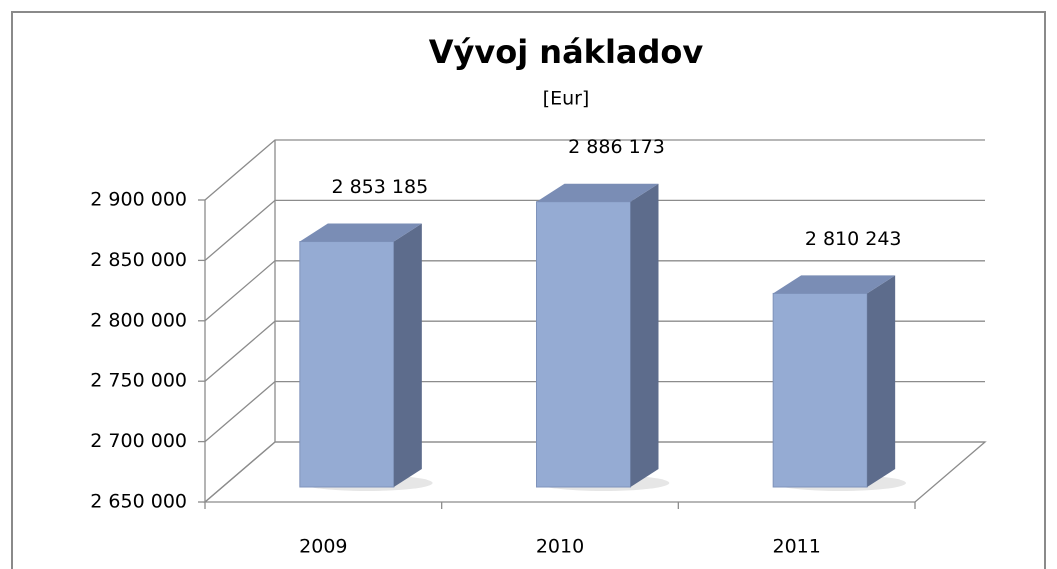 Image resolution: width=1057 pixels, height=569 pixels. What do you see at coordinates (616, 147) in the screenshot?
I see `data-label: 2 886 173` at bounding box center [616, 147].